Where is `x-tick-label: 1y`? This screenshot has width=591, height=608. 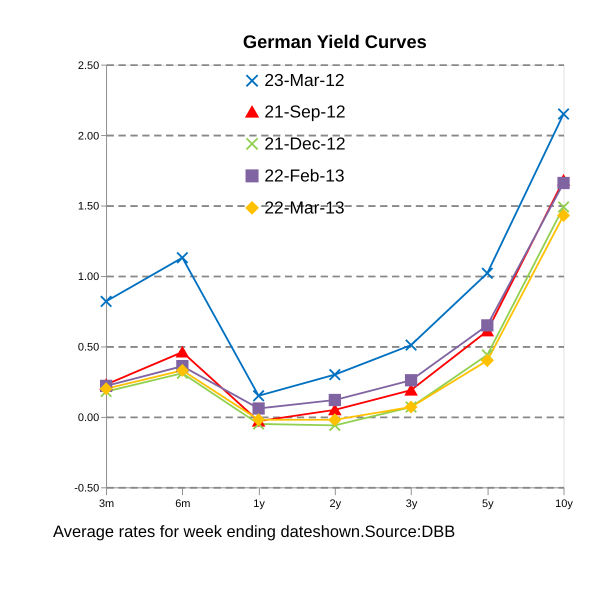
x-tick-label: 1y is located at coordinates (259, 504).